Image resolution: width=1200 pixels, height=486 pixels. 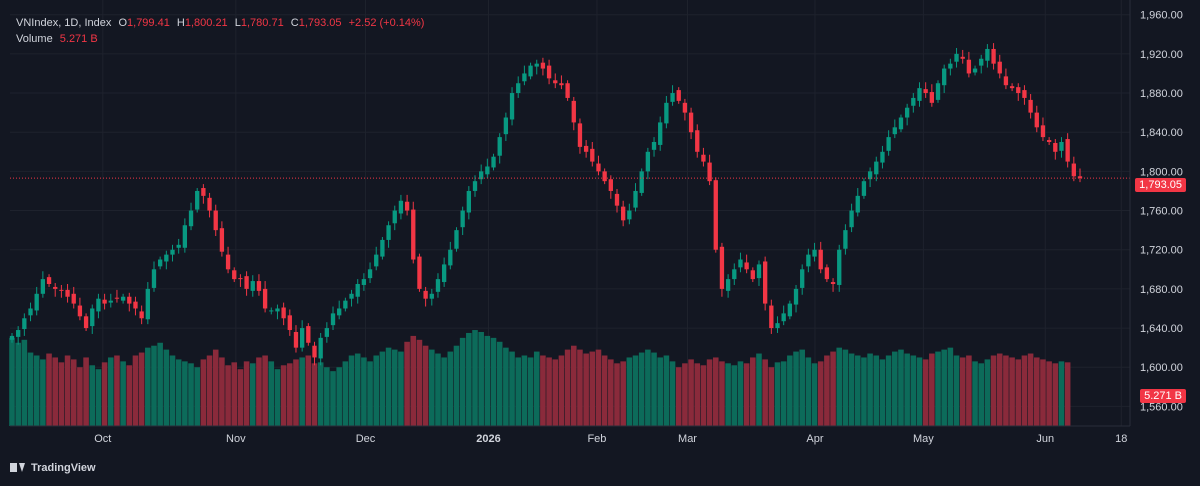 I want to click on last-price-tag: 1,793.05, so click(x=1160, y=185).